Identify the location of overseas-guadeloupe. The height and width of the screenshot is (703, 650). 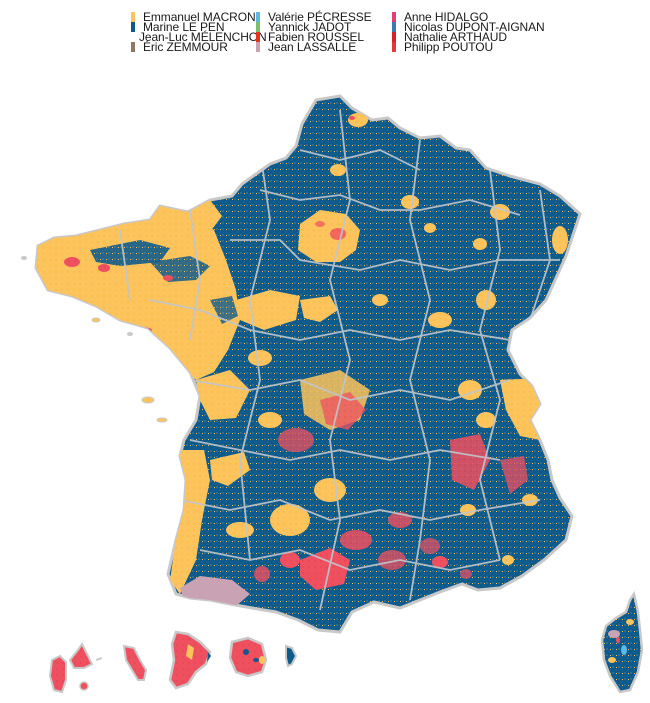
(75, 668).